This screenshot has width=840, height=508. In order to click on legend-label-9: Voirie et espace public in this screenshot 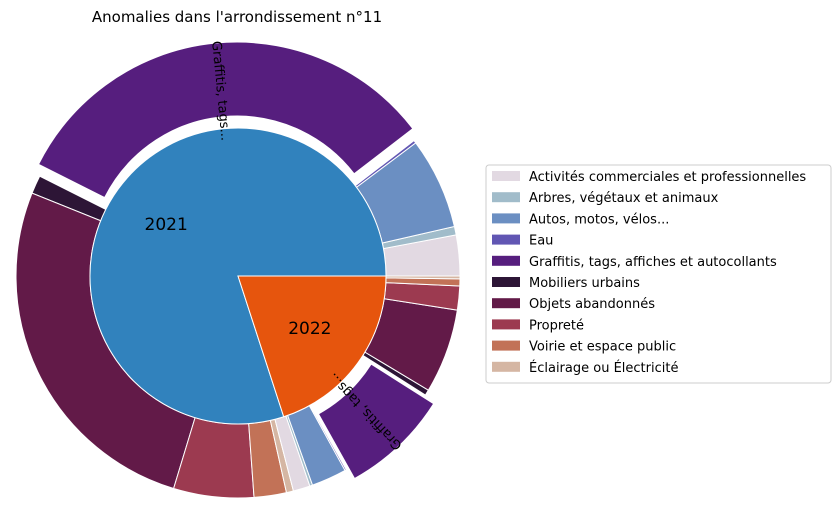, I will do `click(602, 347)`.